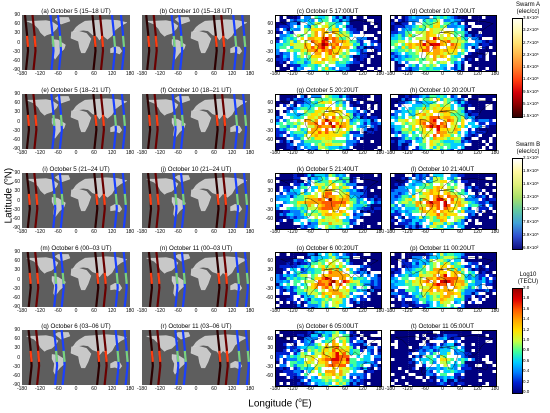 The image size is (550, 413). I want to click on tec-map-panel, so click(443, 122).